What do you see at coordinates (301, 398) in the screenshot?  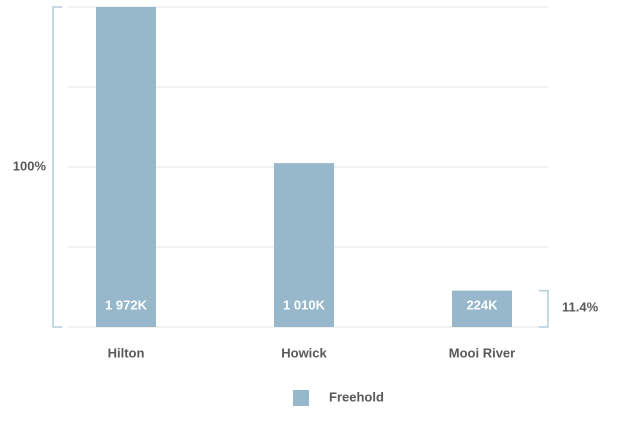 I see `legend-swatch` at bounding box center [301, 398].